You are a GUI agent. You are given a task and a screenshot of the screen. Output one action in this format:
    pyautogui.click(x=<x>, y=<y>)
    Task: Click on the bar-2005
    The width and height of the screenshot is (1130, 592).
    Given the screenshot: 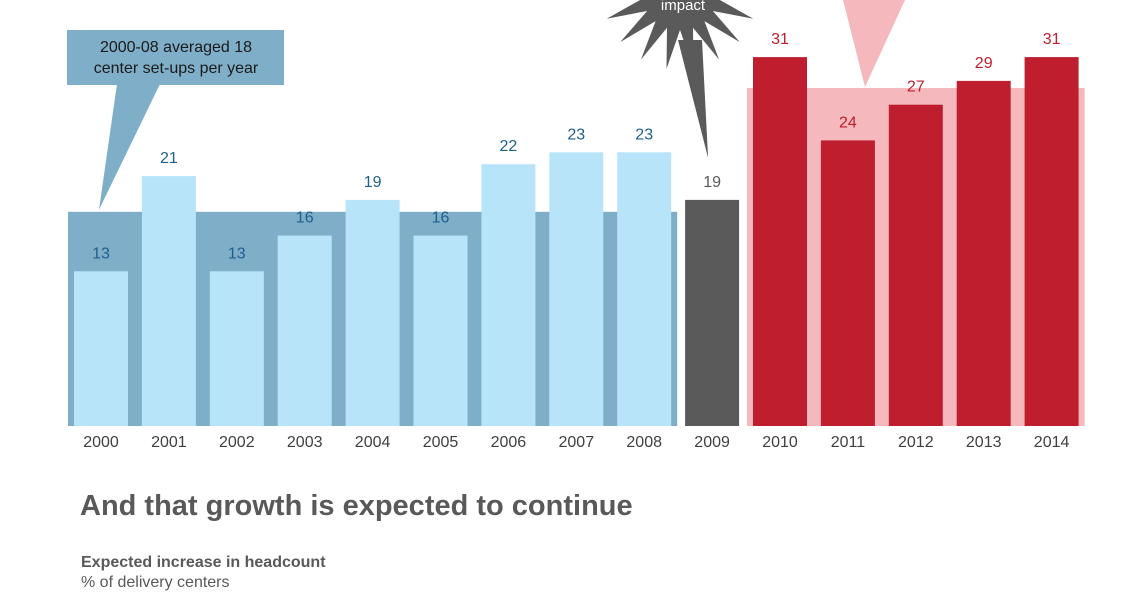 What is the action you would take?
    pyautogui.click(x=440, y=330)
    